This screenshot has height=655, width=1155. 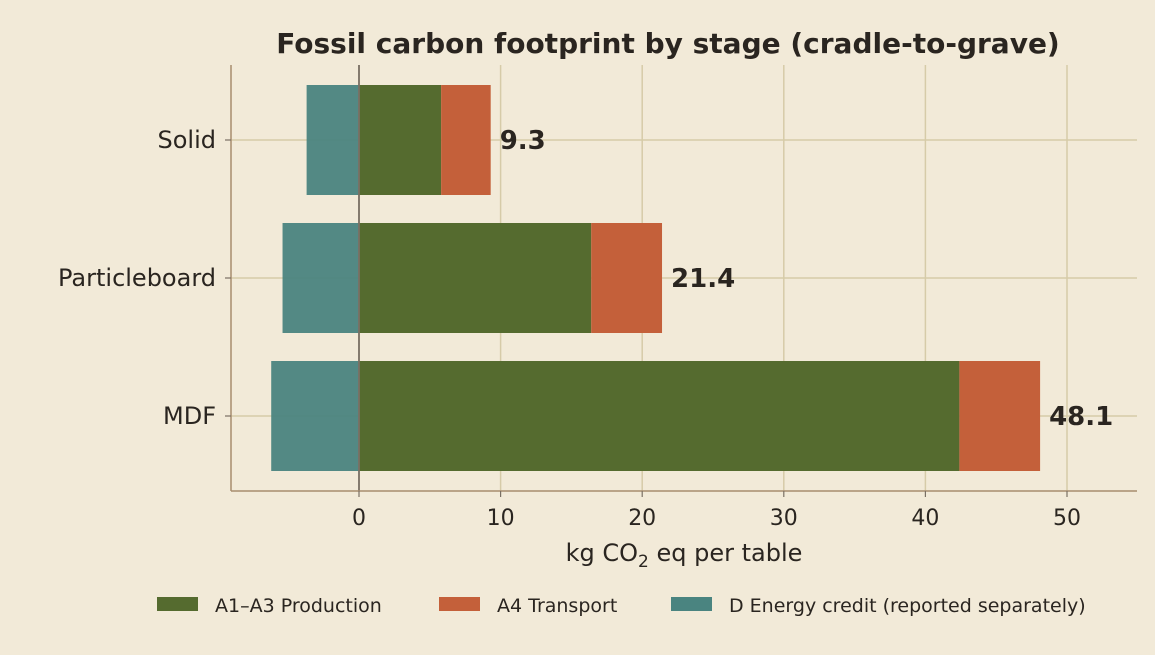 What do you see at coordinates (501, 518) in the screenshot?
I see `x-tick-label-10: 10` at bounding box center [501, 518].